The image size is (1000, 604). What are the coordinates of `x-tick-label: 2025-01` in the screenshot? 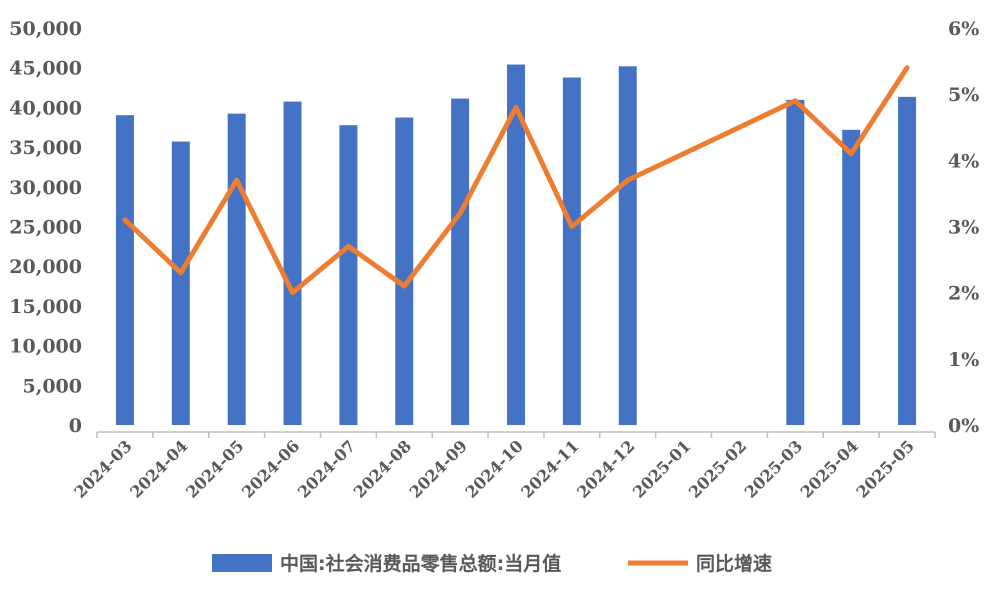 It's located at (661, 468).